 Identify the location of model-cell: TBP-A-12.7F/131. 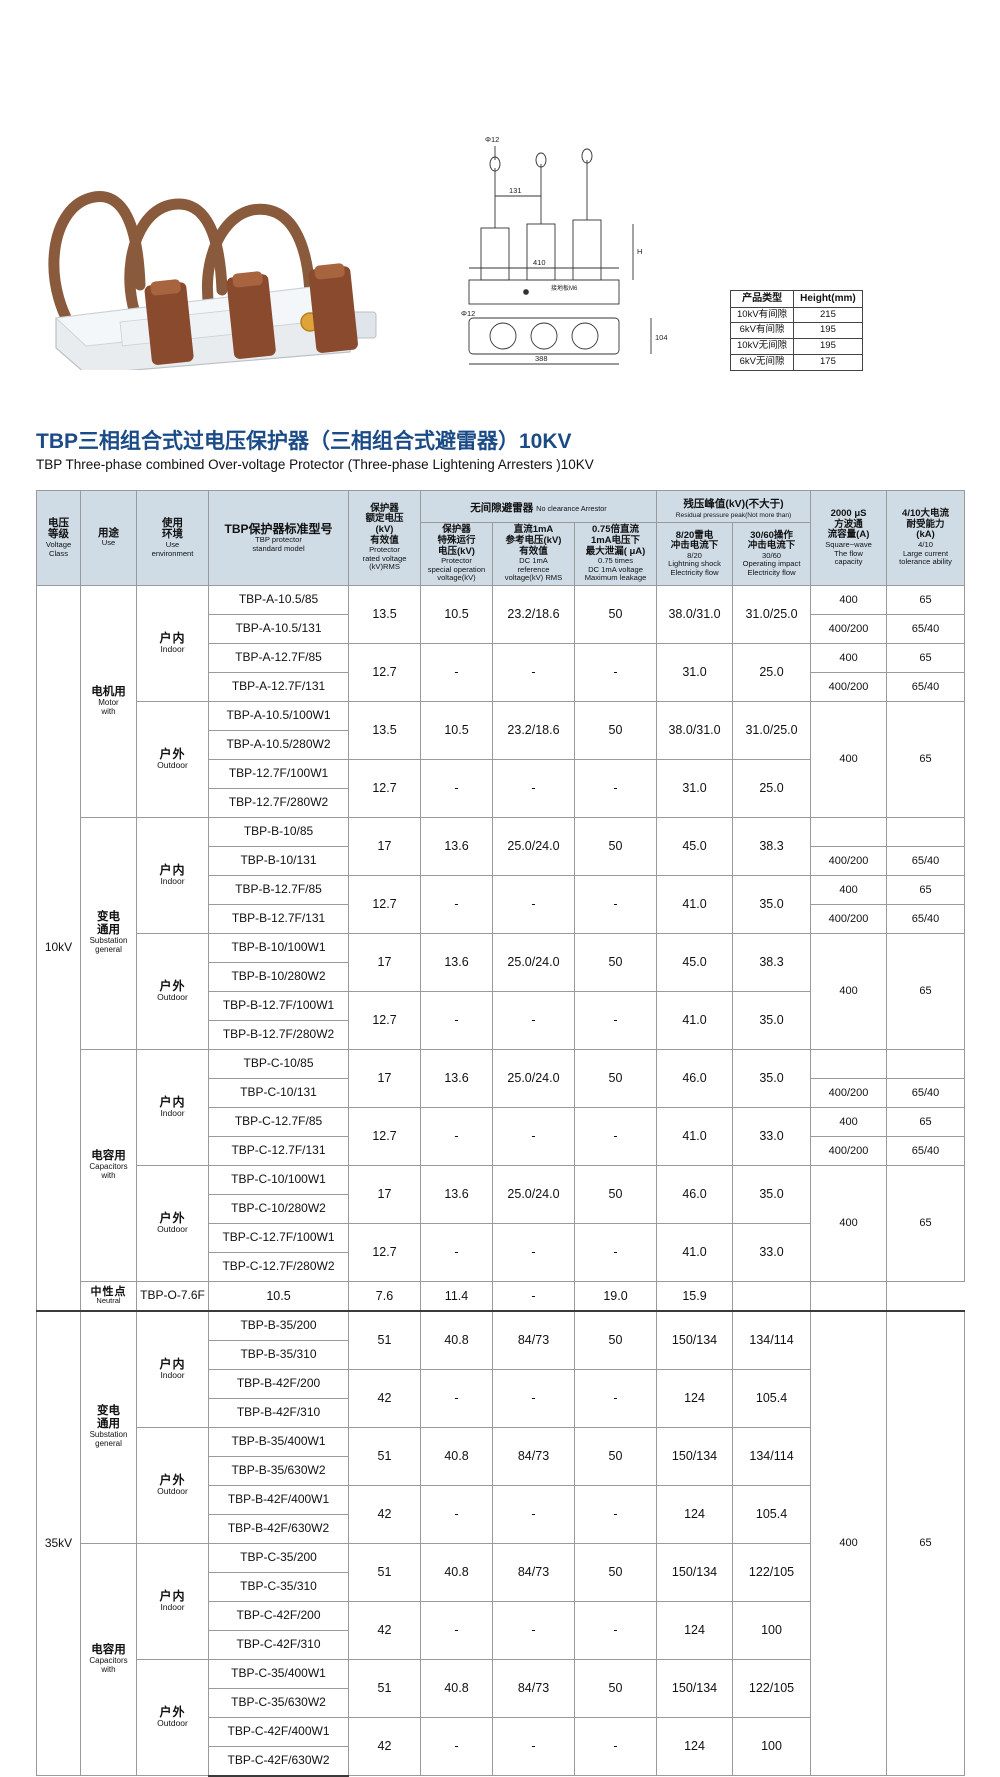
(278, 686).